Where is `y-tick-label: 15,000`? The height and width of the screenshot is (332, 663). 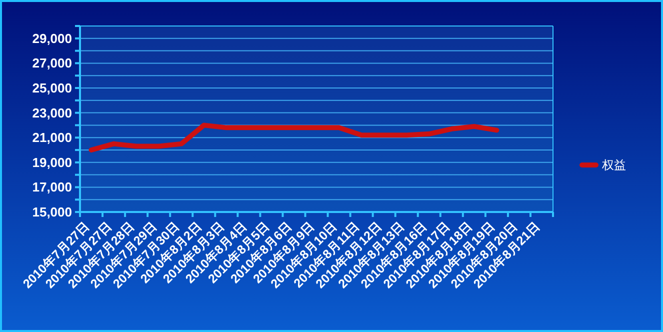 y-tick-label: 15,000 is located at coordinates (52, 212).